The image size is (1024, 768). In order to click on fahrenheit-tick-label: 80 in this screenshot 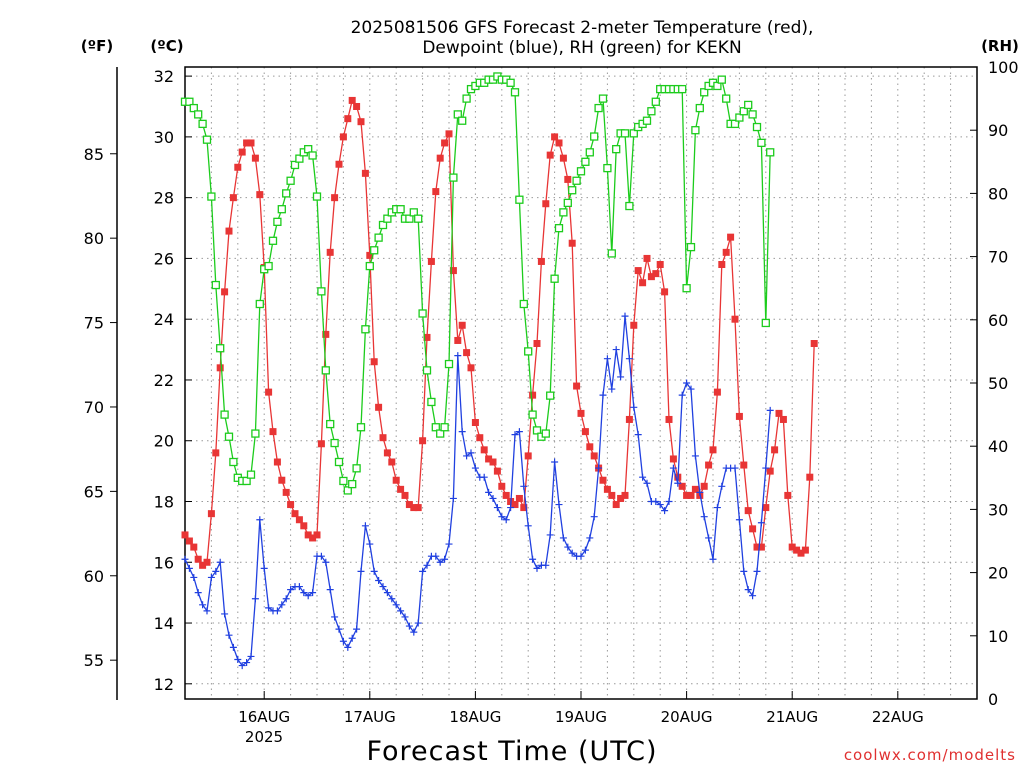, I will do `click(94, 238)`.